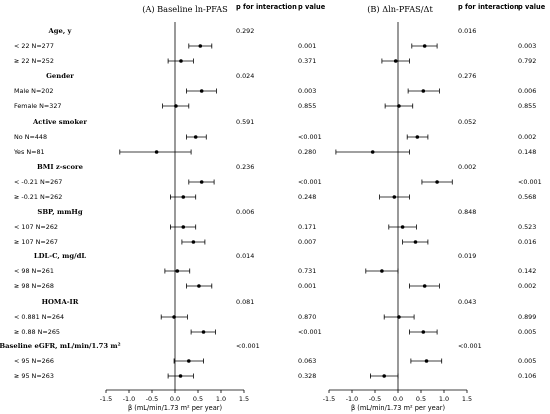 The height and width of the screenshot is (414, 550). I want to click on p-value-a: 0.280, so click(307, 152).